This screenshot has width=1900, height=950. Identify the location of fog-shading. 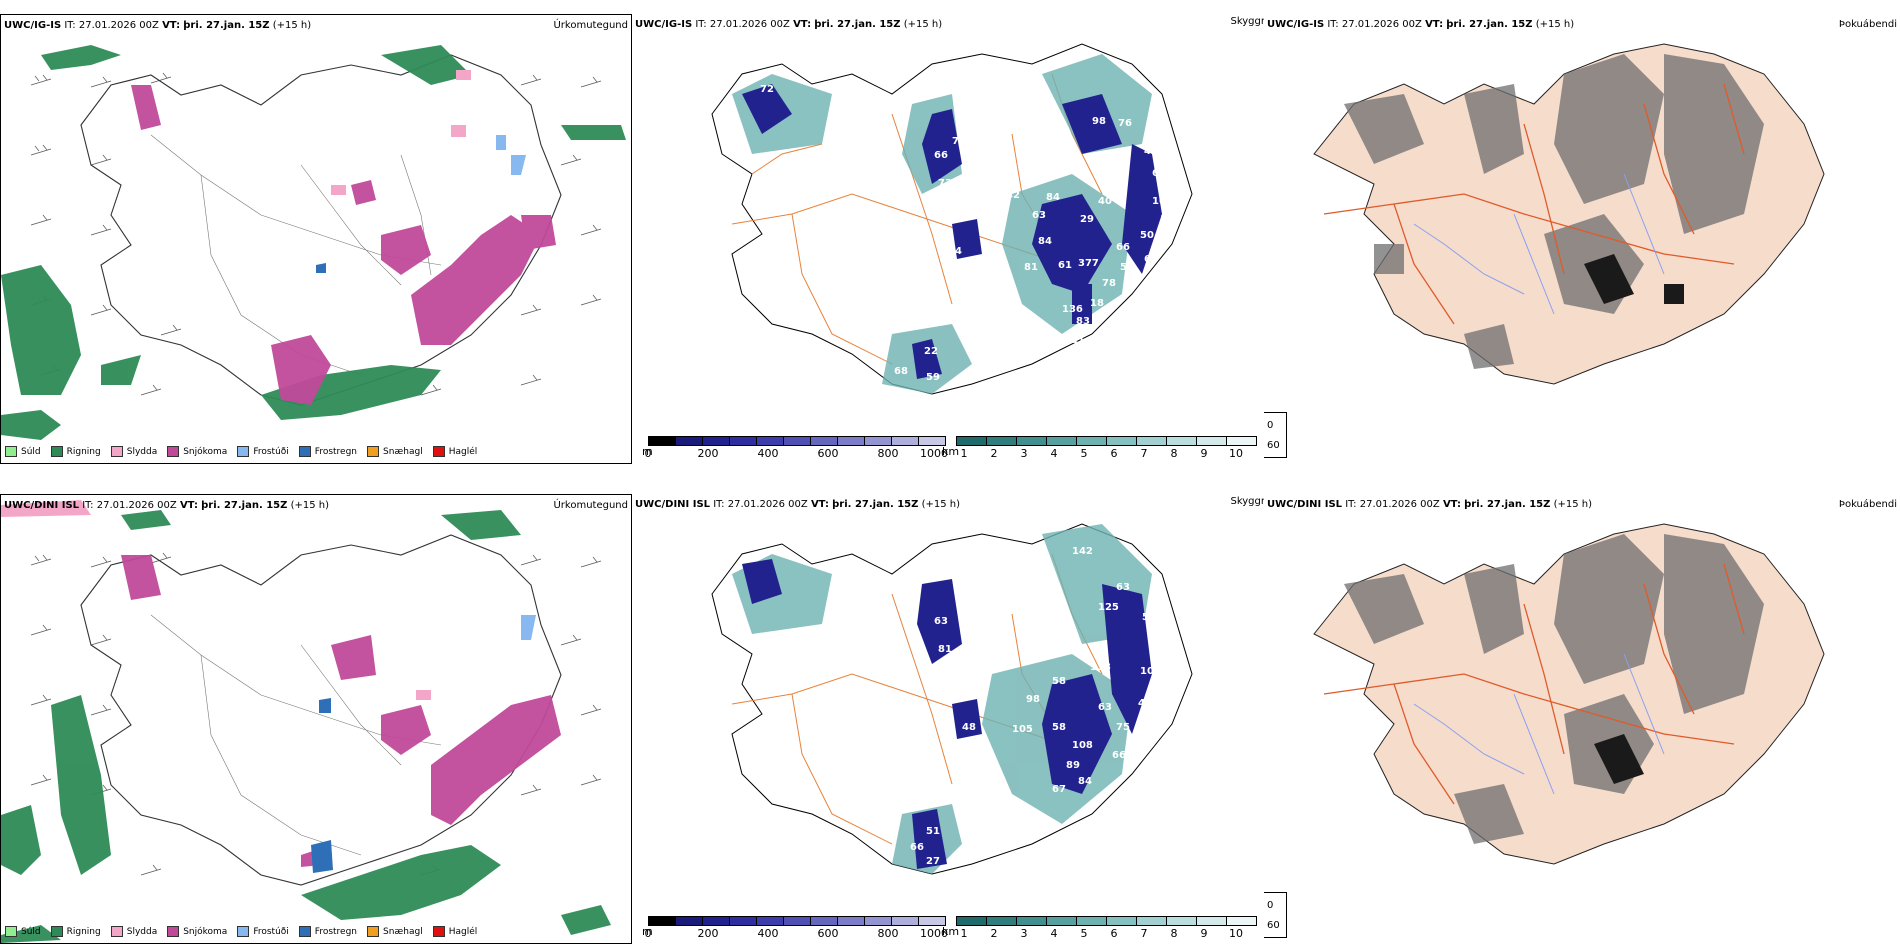
(1554, 689).